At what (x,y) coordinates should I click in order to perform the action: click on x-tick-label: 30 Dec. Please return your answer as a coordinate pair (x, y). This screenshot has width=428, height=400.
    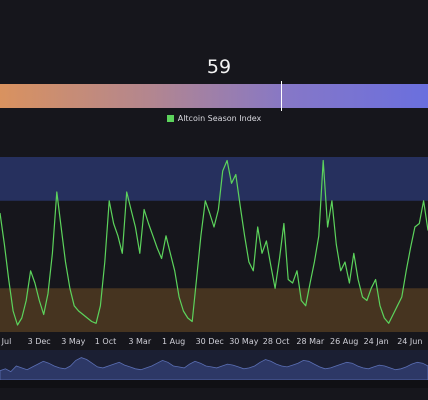
    Looking at the image, I should click on (210, 341).